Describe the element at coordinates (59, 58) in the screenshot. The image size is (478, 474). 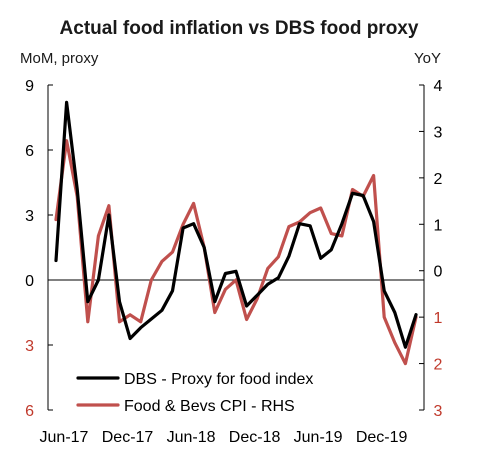
I see `left-axis-label: MoM, proxy` at that location.